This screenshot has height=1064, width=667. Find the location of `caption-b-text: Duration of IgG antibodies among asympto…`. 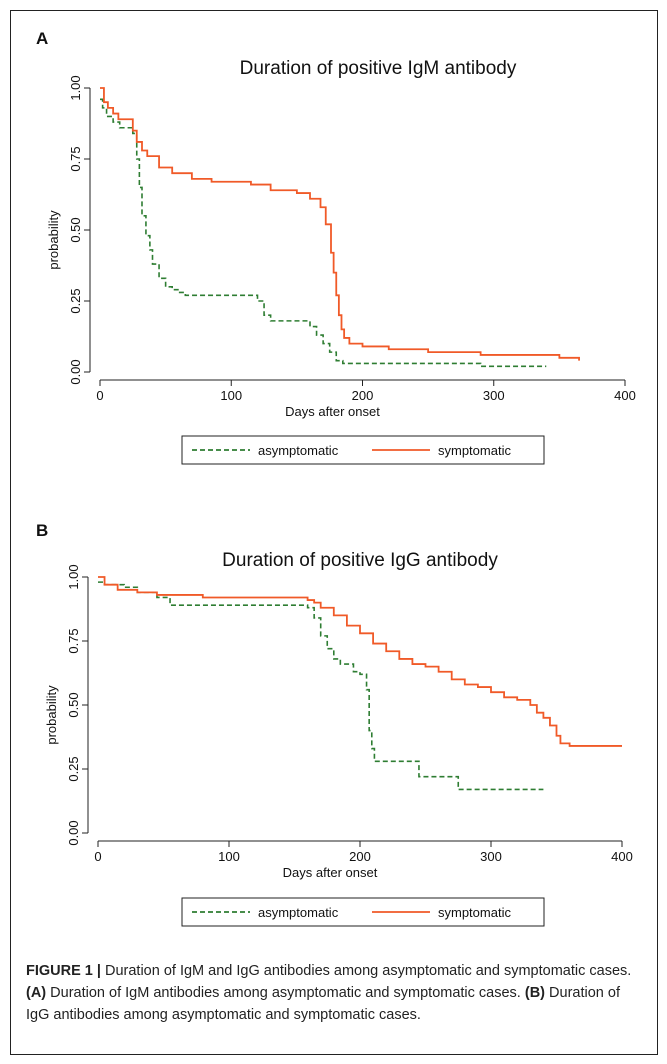

caption-b-text: Duration of IgG antibodies among asympto… is located at coordinates (323, 1004).